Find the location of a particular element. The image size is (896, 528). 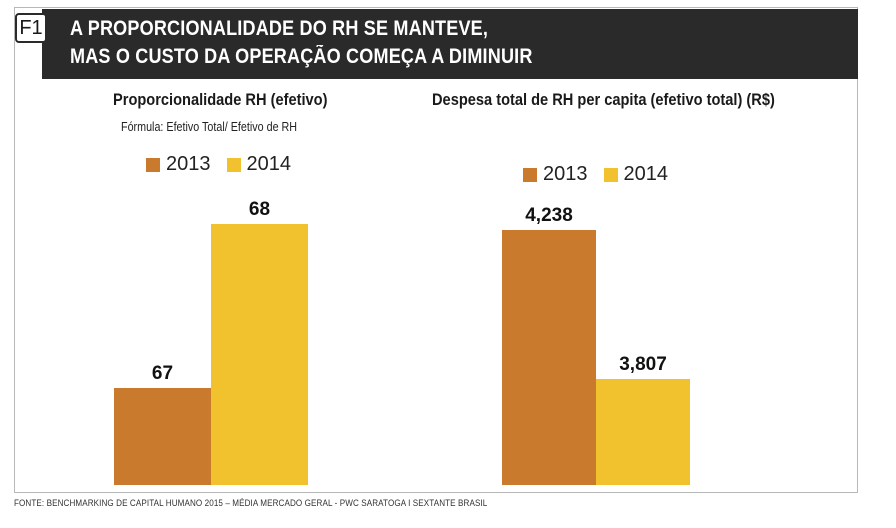

data-label-right-2013: 4,238 is located at coordinates (549, 215).